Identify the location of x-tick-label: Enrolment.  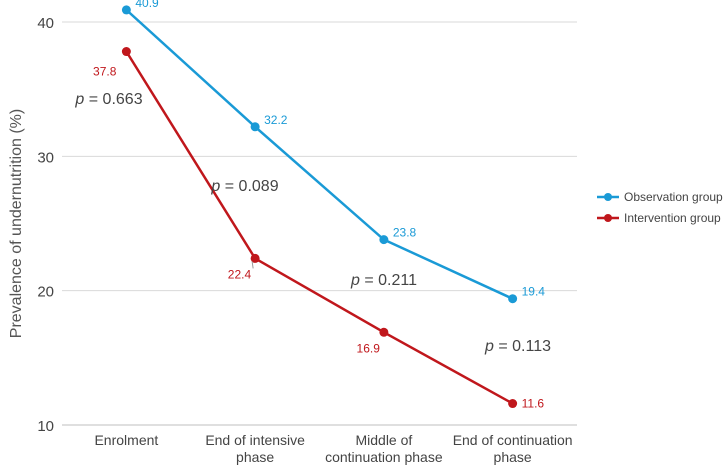
(126, 440).